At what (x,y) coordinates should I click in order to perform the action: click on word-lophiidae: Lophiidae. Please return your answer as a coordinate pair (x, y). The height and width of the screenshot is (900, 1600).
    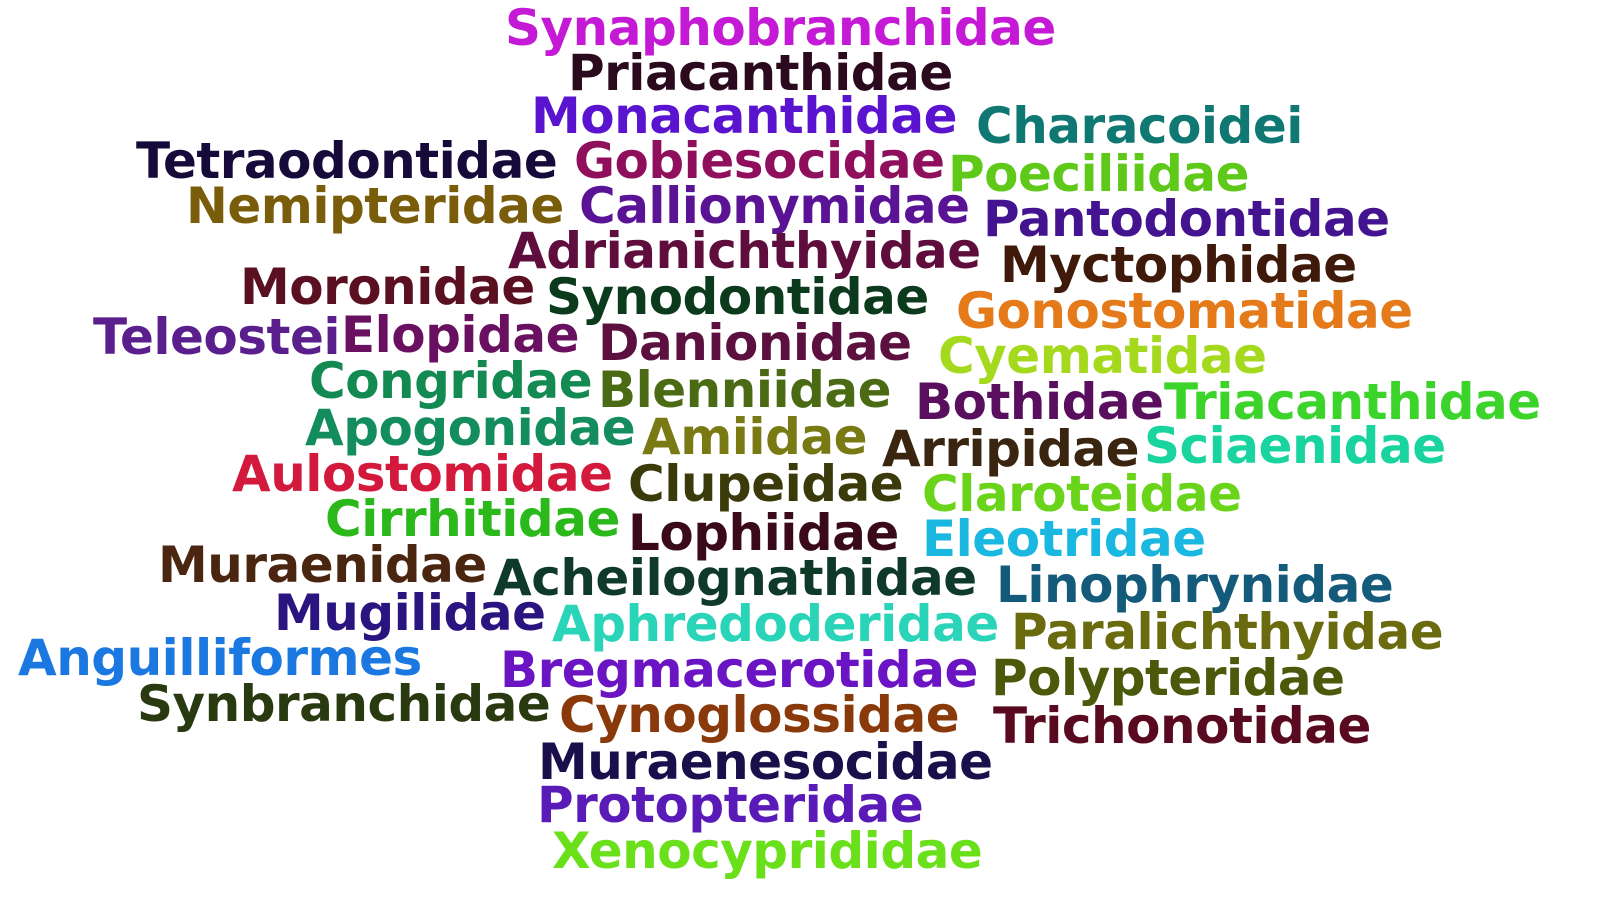
    Looking at the image, I should click on (763, 533).